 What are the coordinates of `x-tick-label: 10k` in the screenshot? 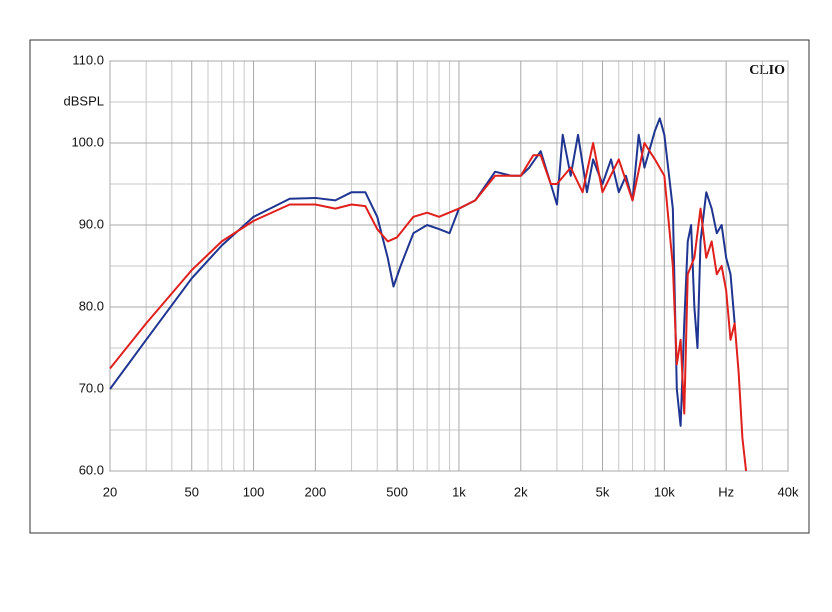 It's located at (664, 491).